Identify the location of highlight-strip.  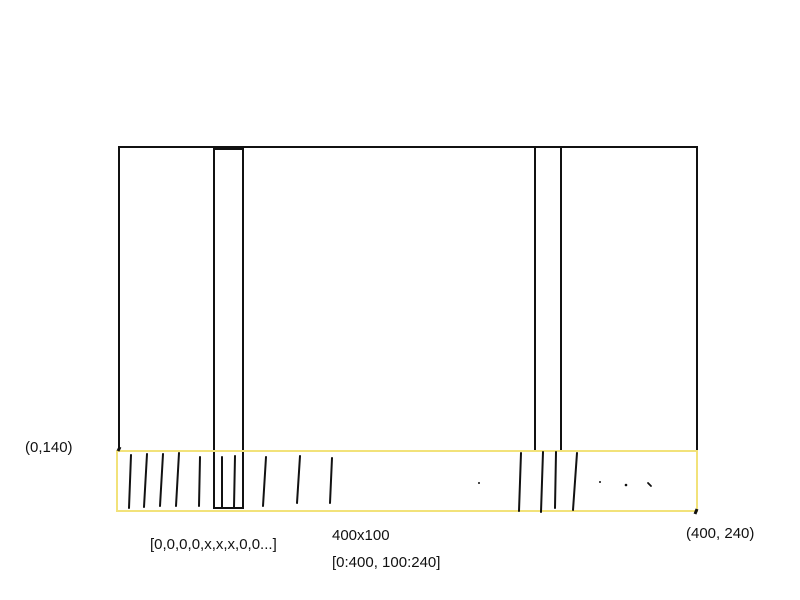
(407, 481).